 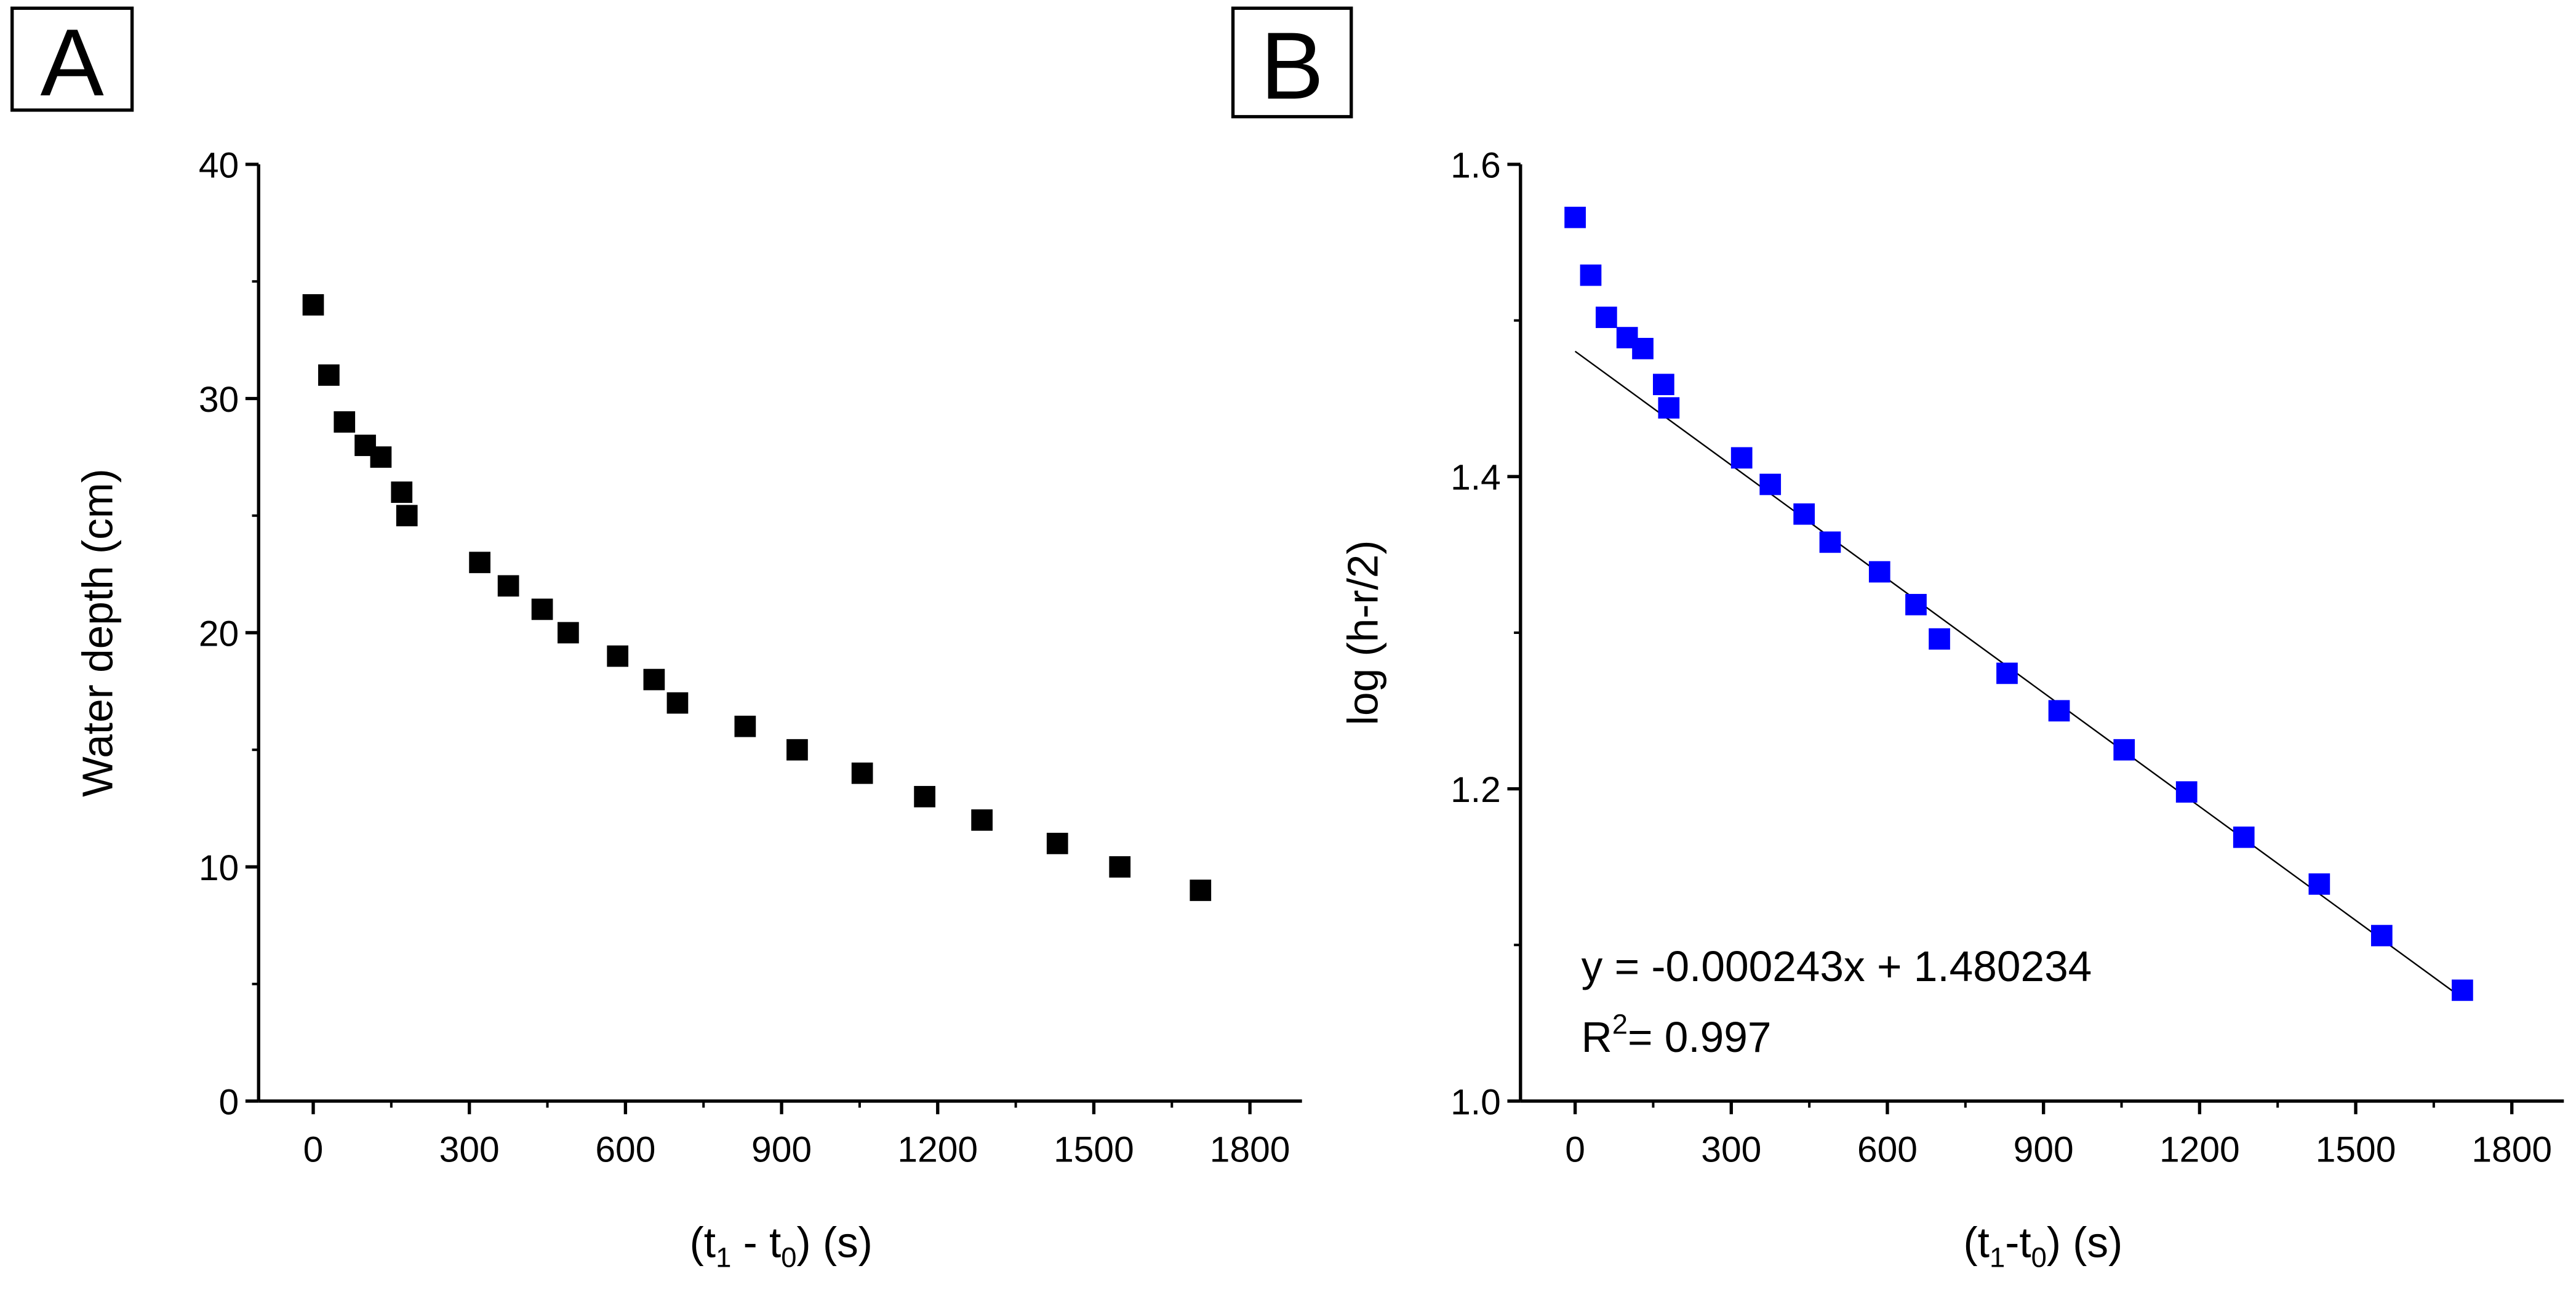 I want to click on y-tick-label: 30, so click(x=219, y=400).